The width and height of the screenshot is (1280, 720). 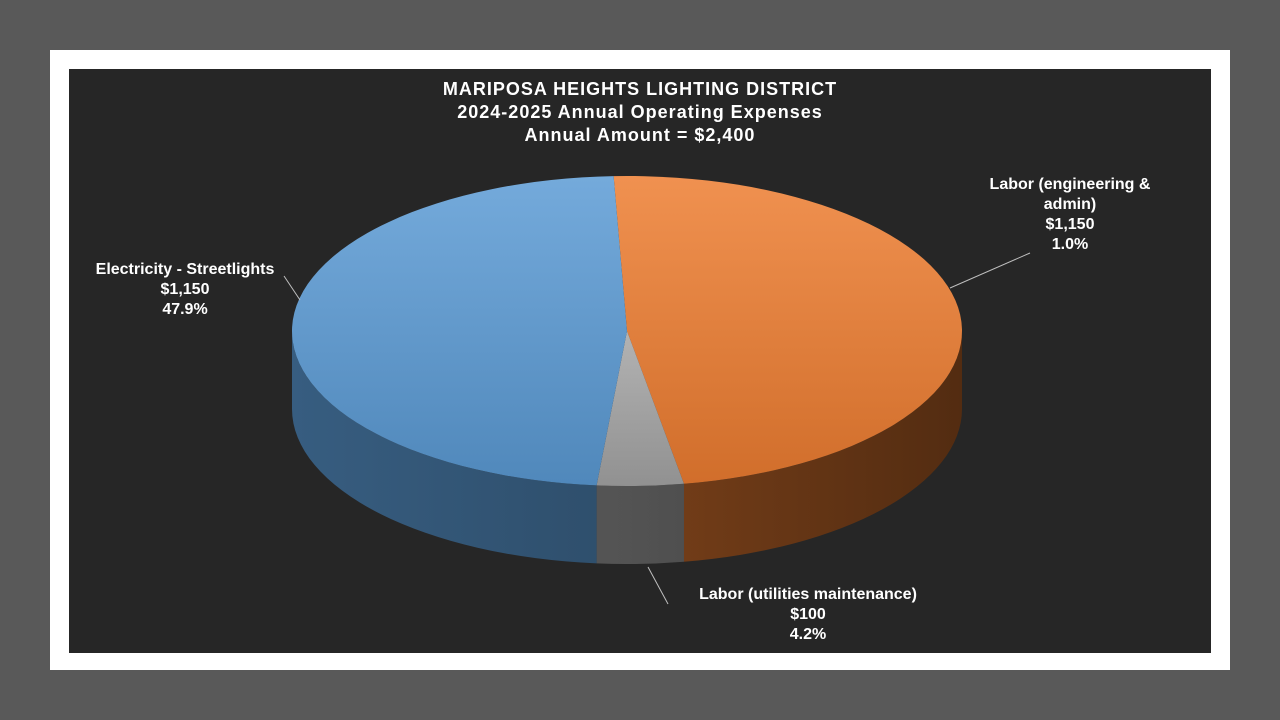 What do you see at coordinates (1070, 244) in the screenshot?
I see `percent-label: 1.0%` at bounding box center [1070, 244].